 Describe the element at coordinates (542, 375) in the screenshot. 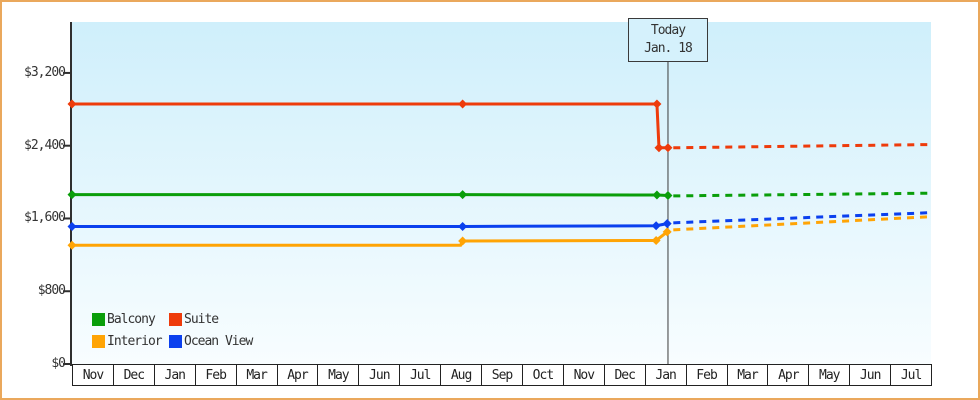

I see `x-axis-month-cell: Oct` at that location.